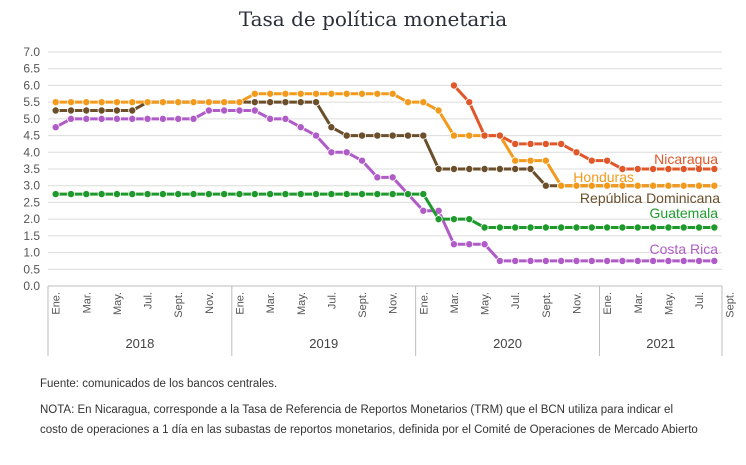 Image resolution: width=746 pixels, height=465 pixels. Describe the element at coordinates (31, 152) in the screenshot. I see `y-tick-label: 4.0` at that location.